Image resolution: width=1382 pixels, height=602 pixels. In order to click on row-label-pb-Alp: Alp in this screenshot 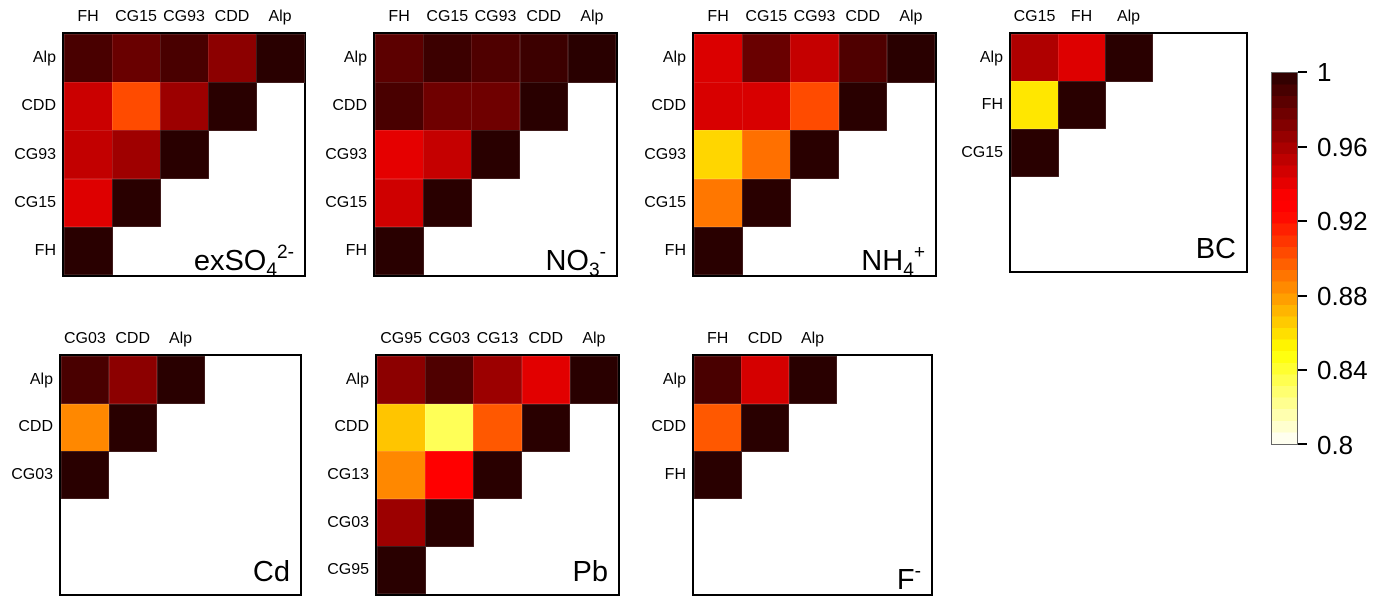, I will do `click(357, 379)`.